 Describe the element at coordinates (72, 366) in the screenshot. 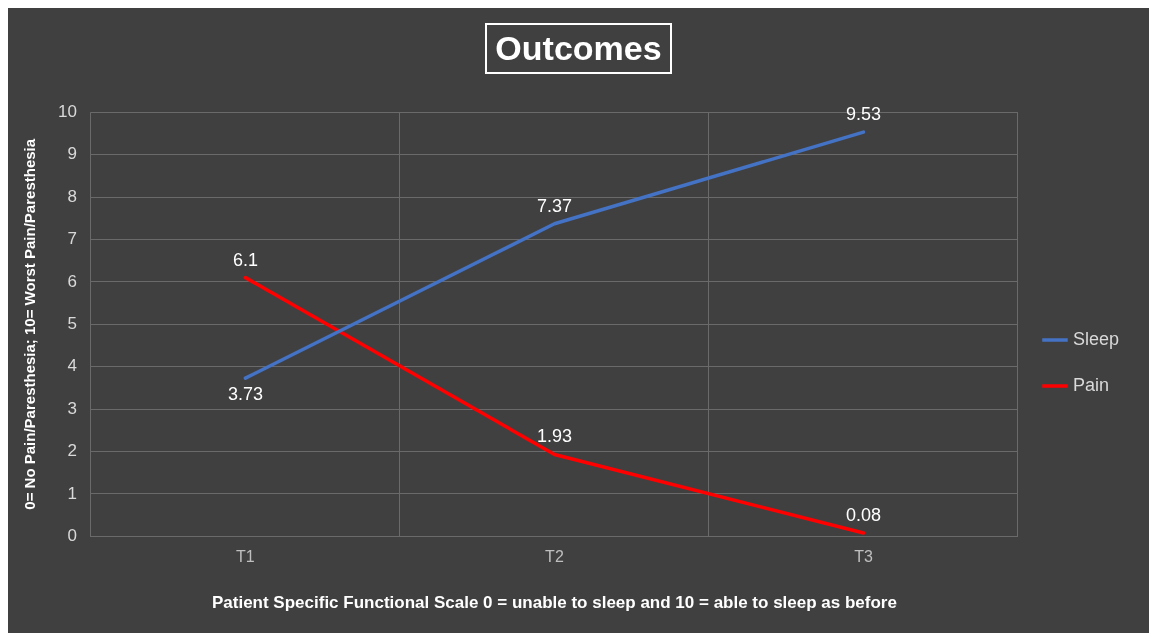

I see `y-tick-label: 4` at that location.